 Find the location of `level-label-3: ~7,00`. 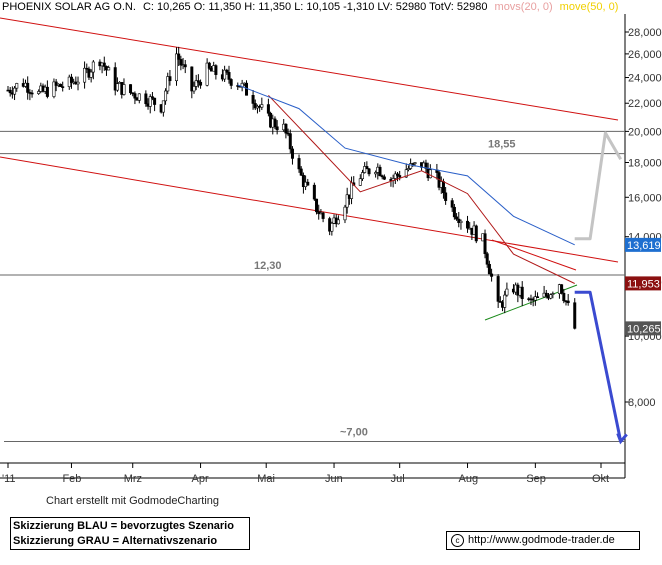

level-label-3: ~7,00 is located at coordinates (354, 432).